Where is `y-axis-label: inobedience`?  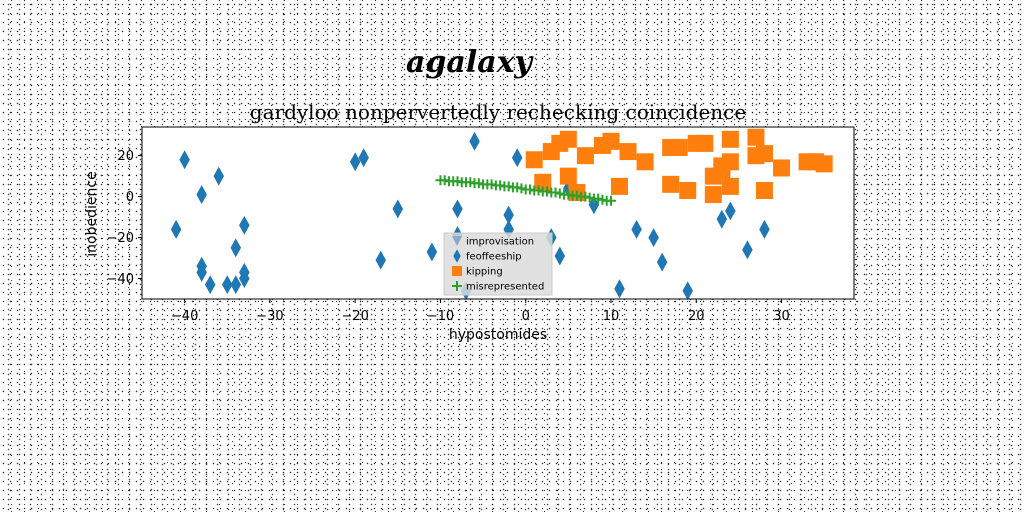
y-axis-label: inobedience is located at coordinates (92, 213).